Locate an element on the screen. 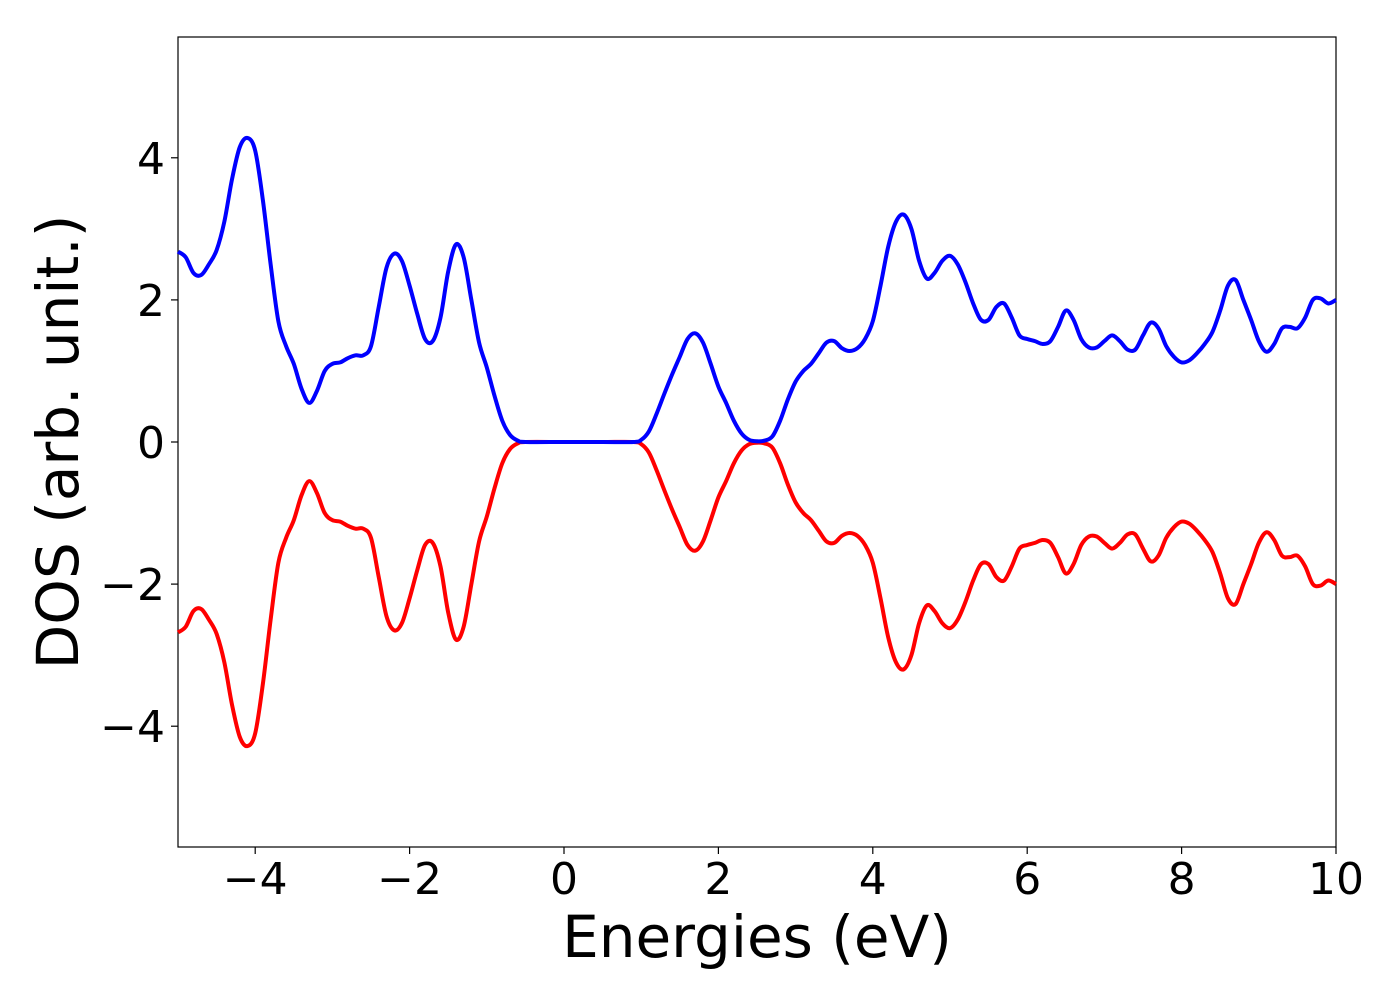  x-tick-label: −4 is located at coordinates (255, 879).